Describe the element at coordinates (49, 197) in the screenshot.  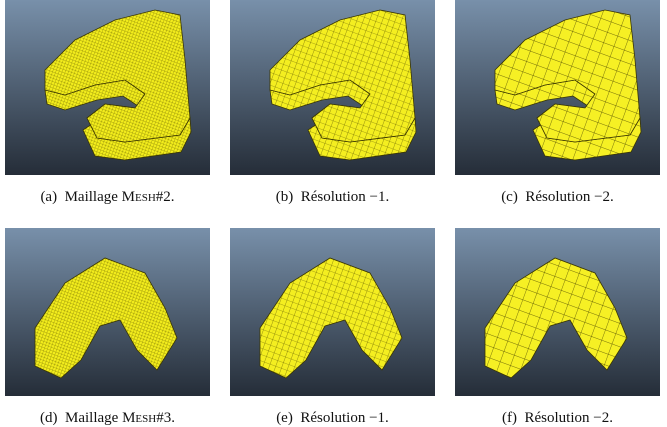
I see `caption-text: (a)` at that location.